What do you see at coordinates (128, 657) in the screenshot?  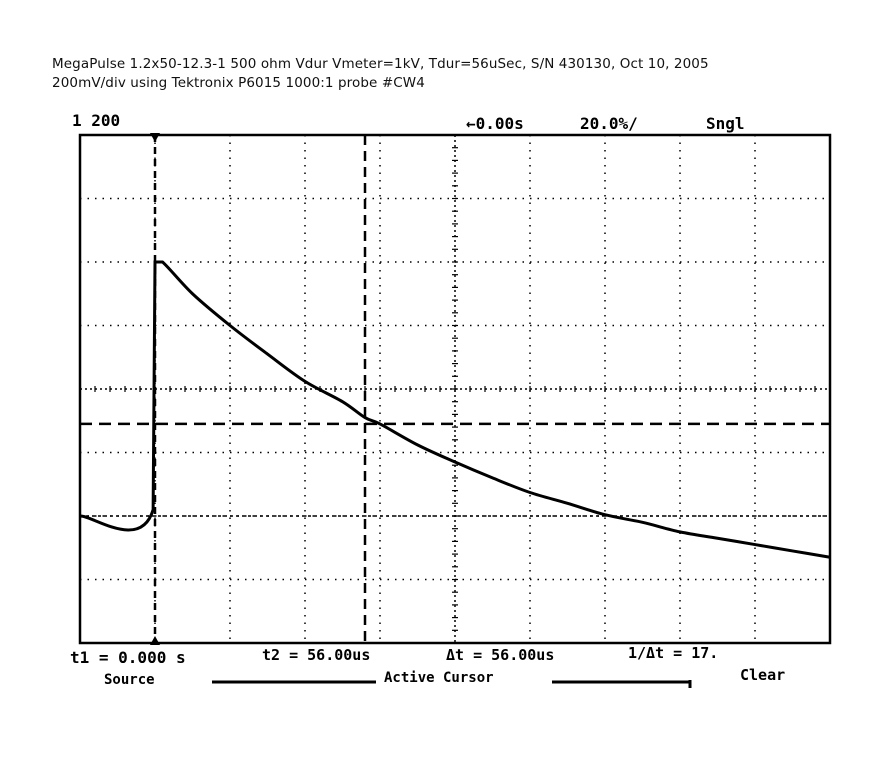 I see `cursor-t1-readout: t1 = 0.000 s` at bounding box center [128, 657].